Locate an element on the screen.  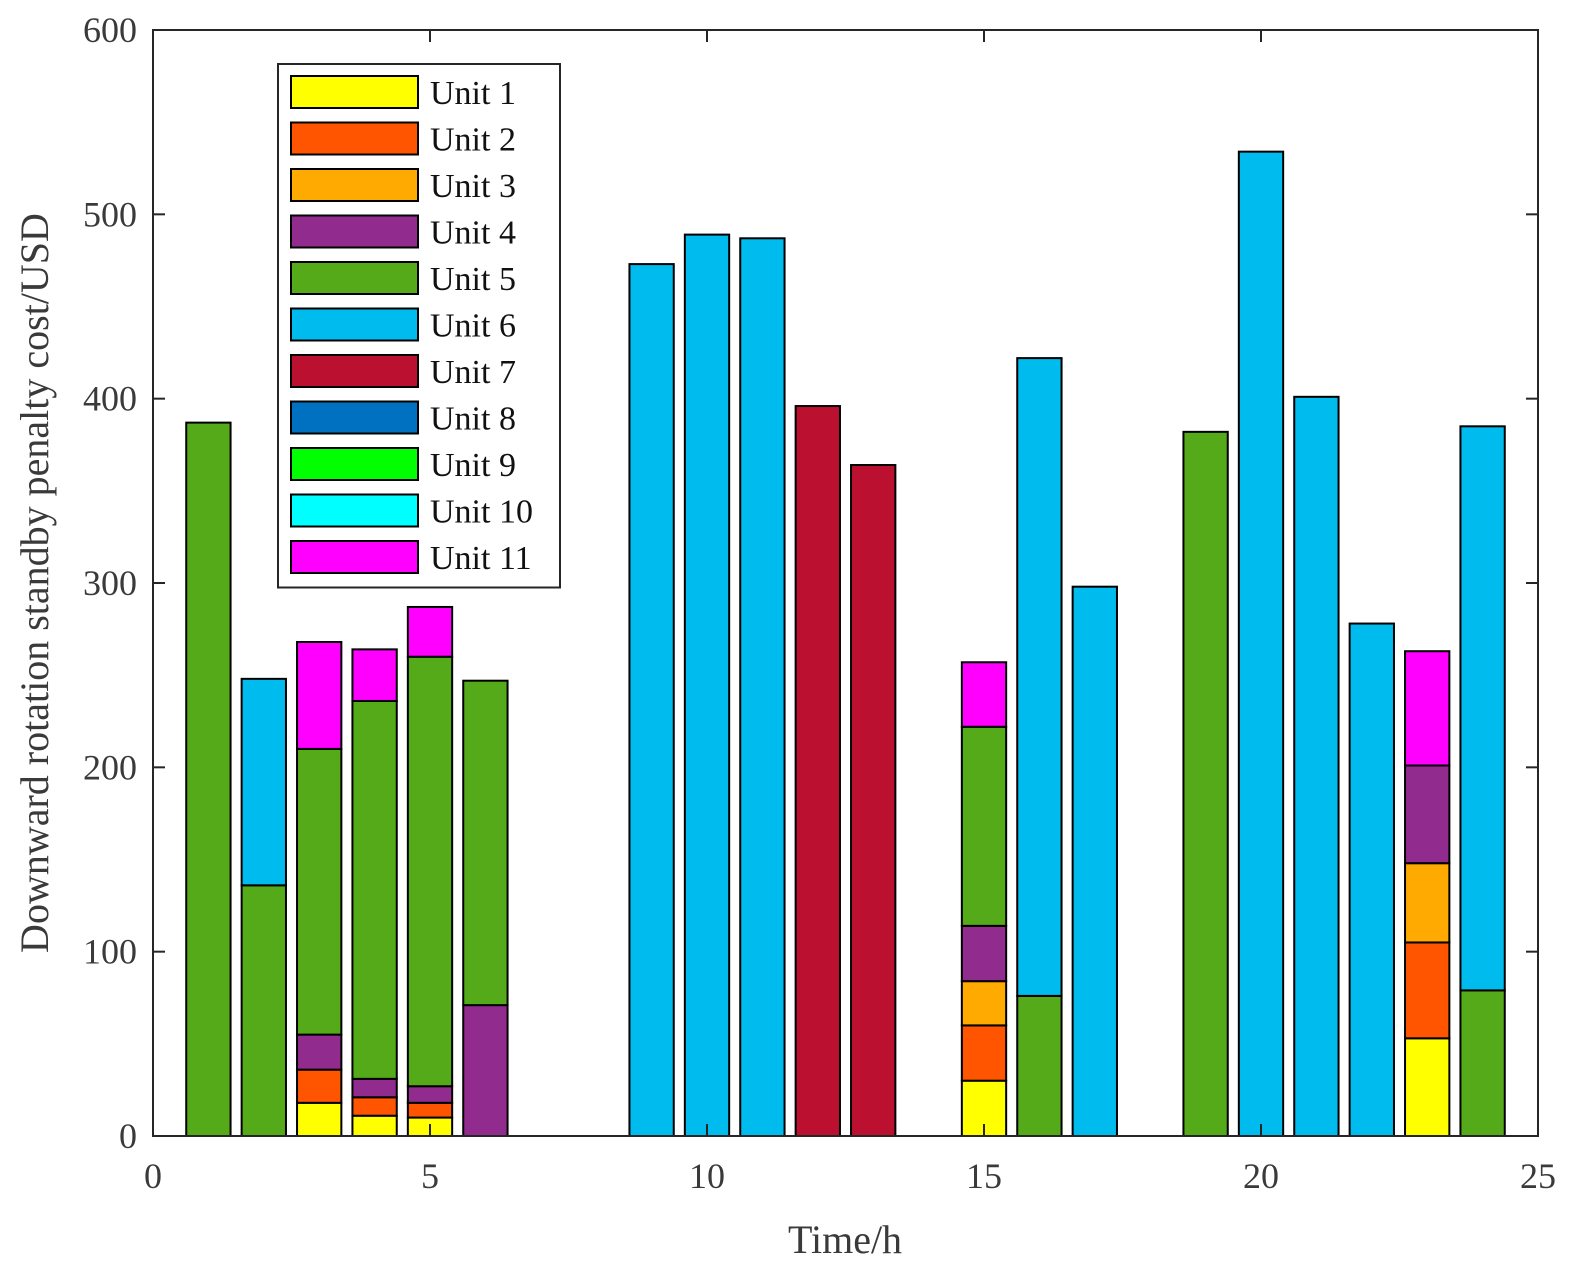
legend-label-unit5: Unit 5 is located at coordinates (473, 279).